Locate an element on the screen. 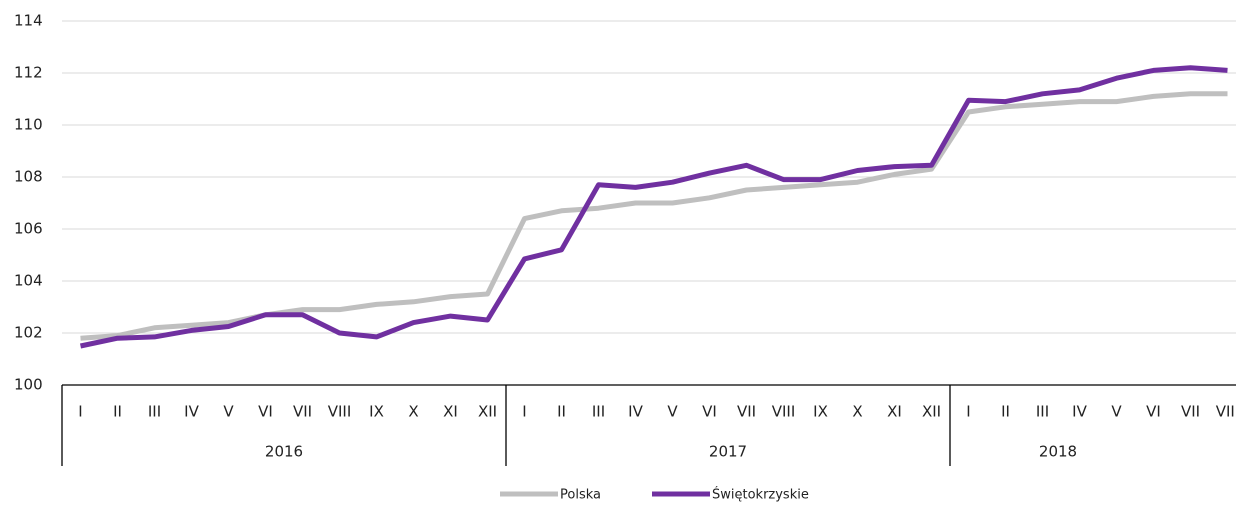 The height and width of the screenshot is (506, 1236). group-label: 2017 is located at coordinates (728, 452).